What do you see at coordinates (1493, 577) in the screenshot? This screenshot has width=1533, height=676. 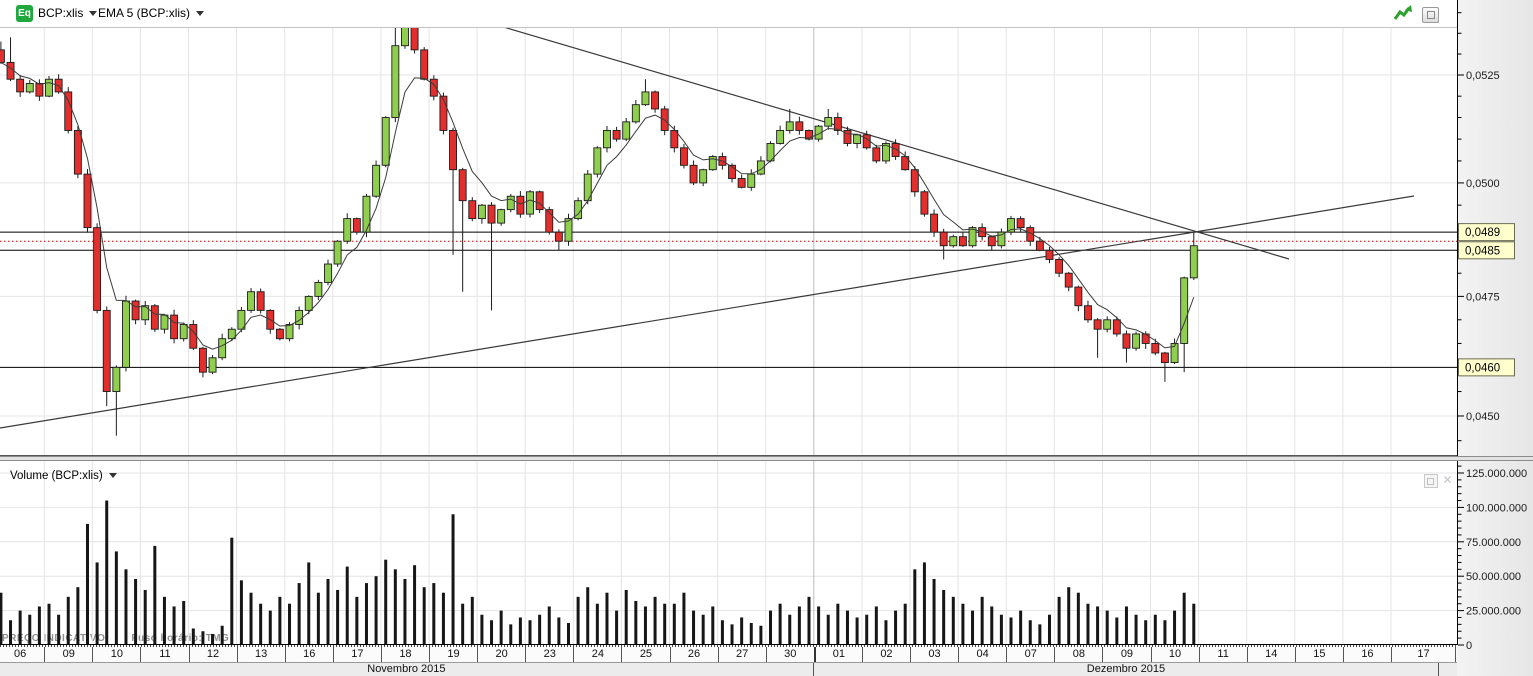 I see `svg-text: 50.000.000` at bounding box center [1493, 577].